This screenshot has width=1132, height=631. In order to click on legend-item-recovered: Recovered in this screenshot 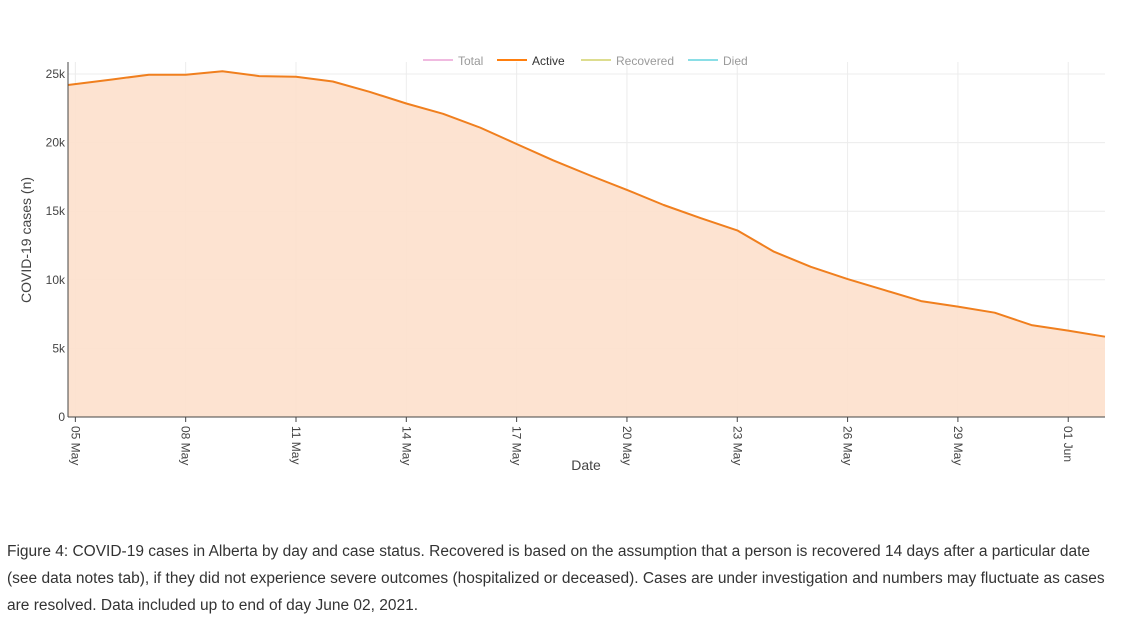, I will do `click(627, 61)`.